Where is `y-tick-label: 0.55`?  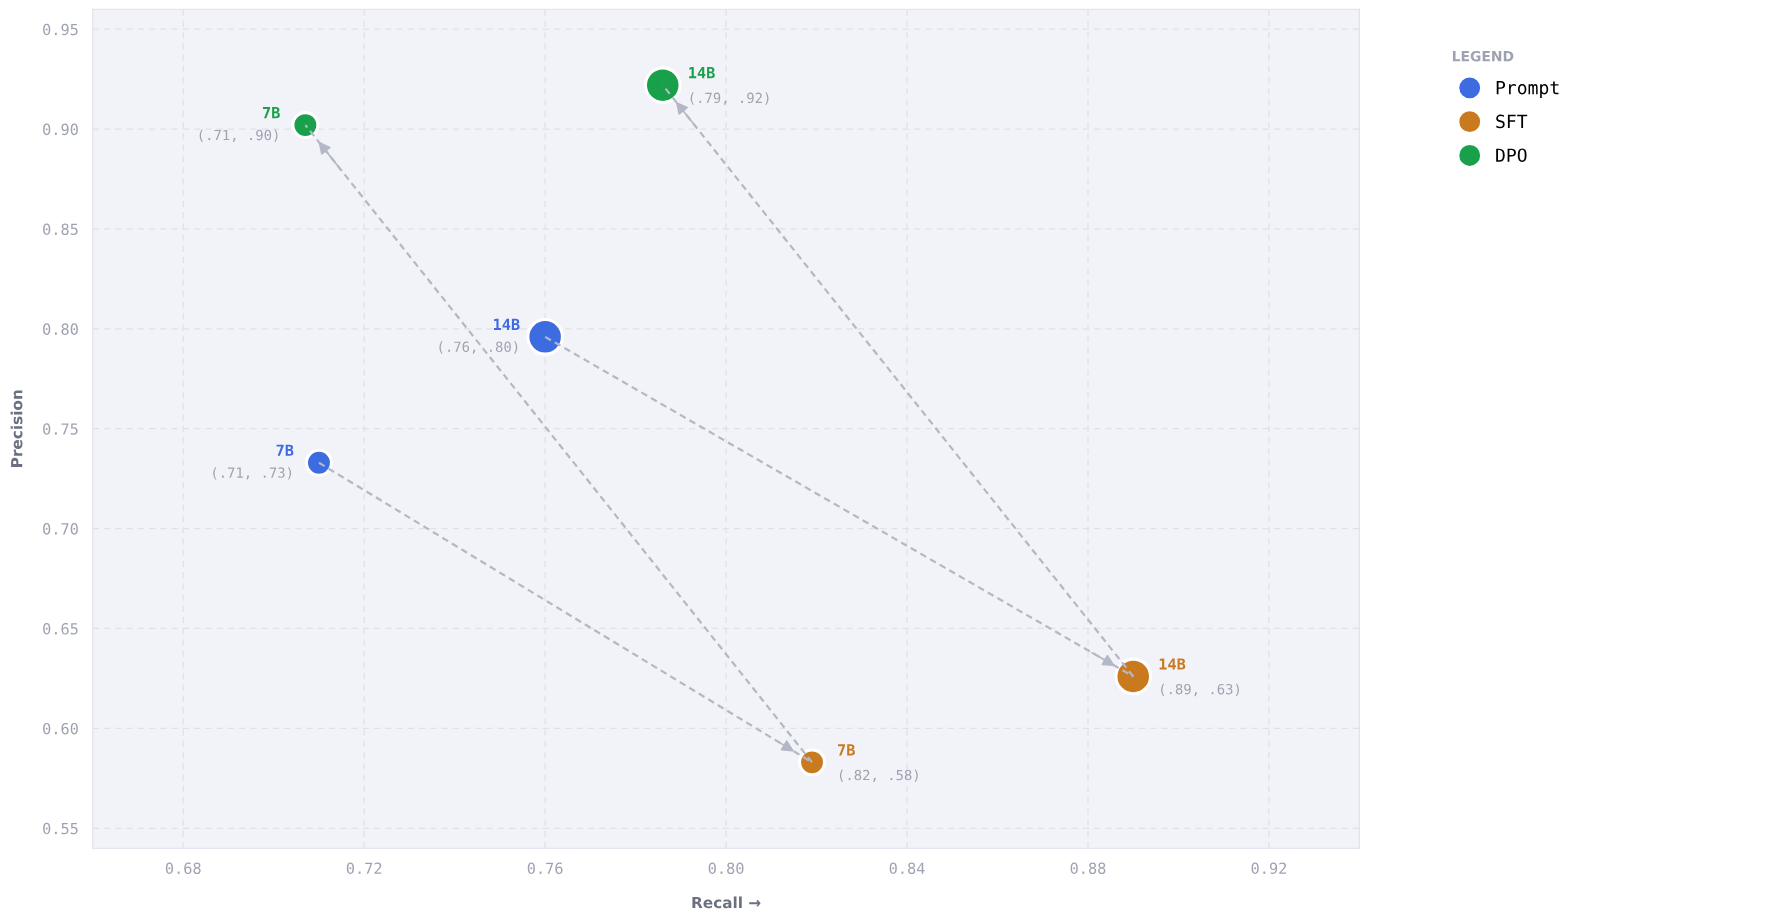
y-tick-label: 0.55 is located at coordinates (60, 828).